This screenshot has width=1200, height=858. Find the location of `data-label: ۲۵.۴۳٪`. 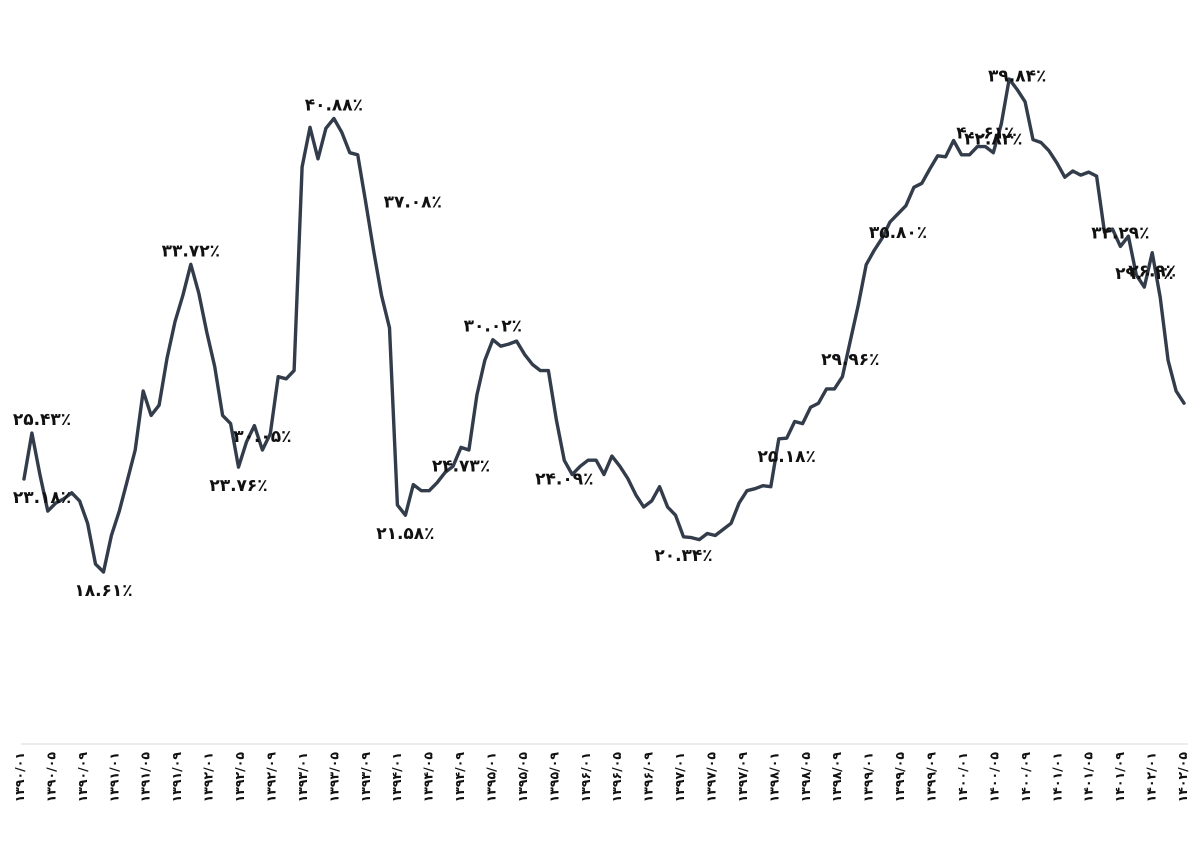

data-label: ۲۵.۴۳٪ is located at coordinates (42, 420).